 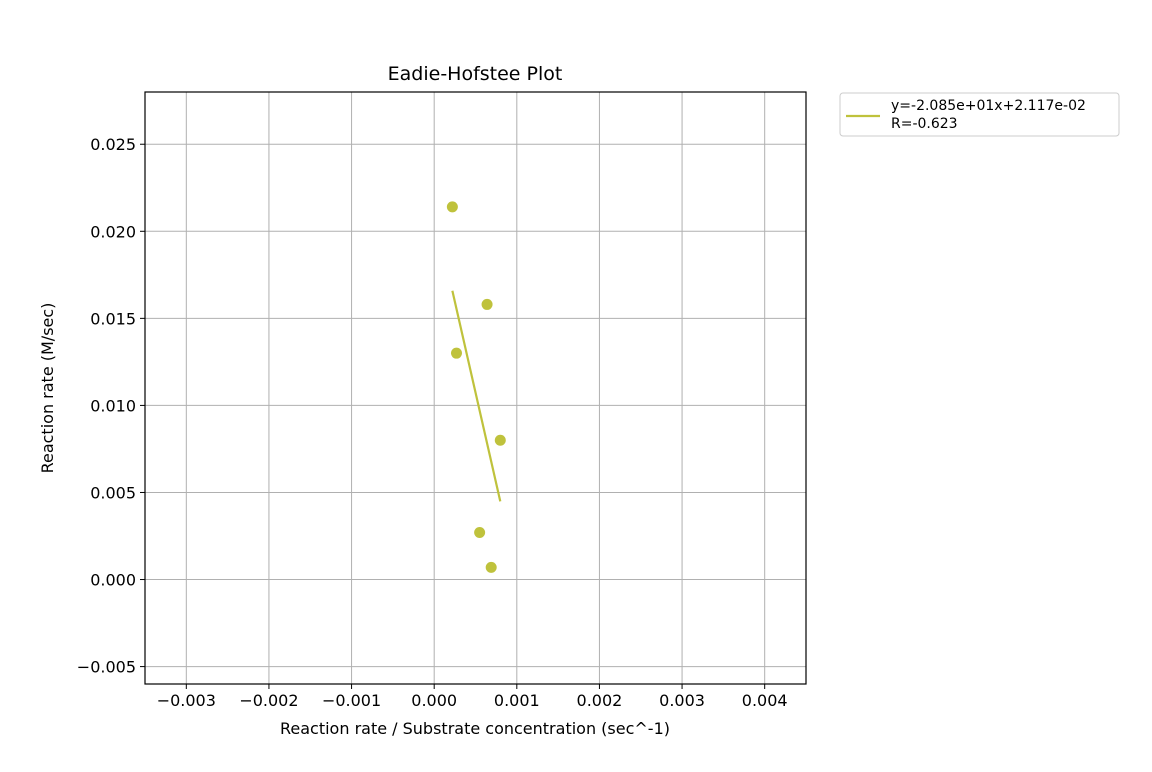 I want to click on x-tick-label: 0.004, so click(x=765, y=700).